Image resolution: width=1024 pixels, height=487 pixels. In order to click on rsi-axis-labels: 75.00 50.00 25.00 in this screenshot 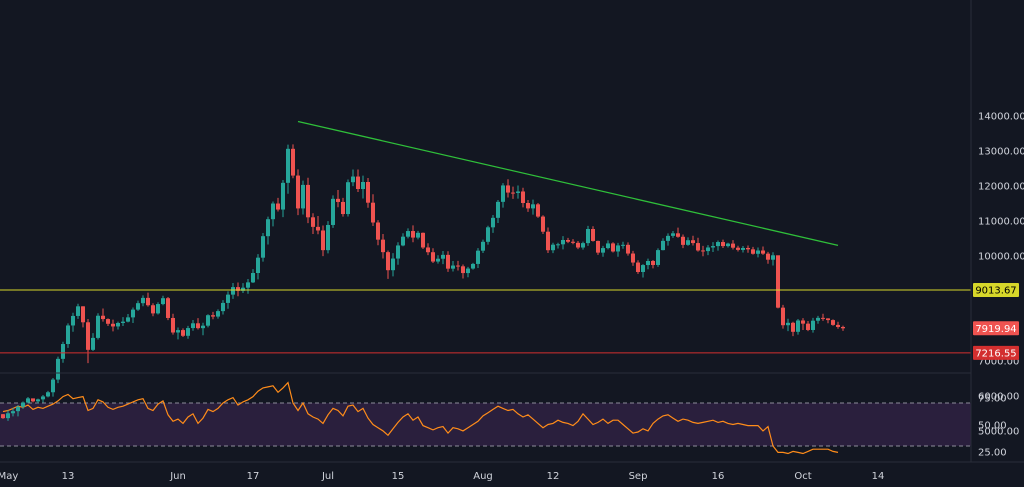, I will do `click(992, 426)`.